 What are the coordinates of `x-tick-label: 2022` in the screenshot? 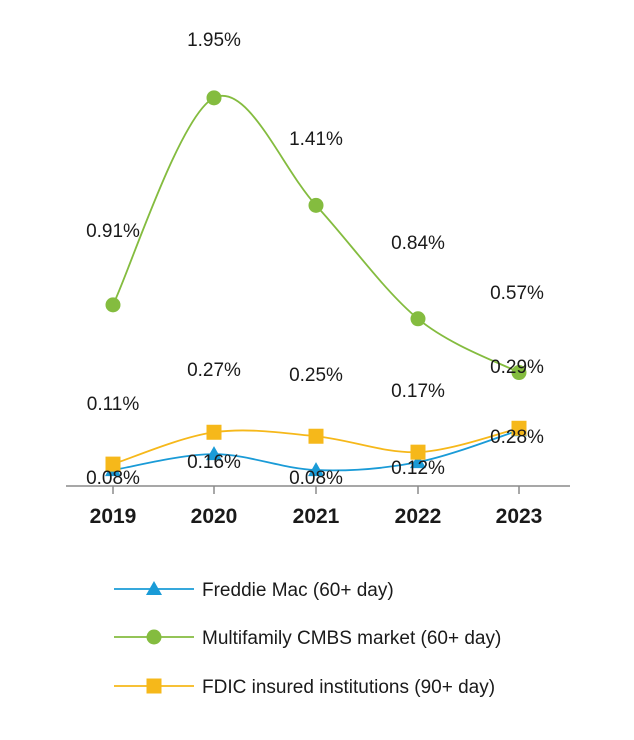 It's located at (418, 516).